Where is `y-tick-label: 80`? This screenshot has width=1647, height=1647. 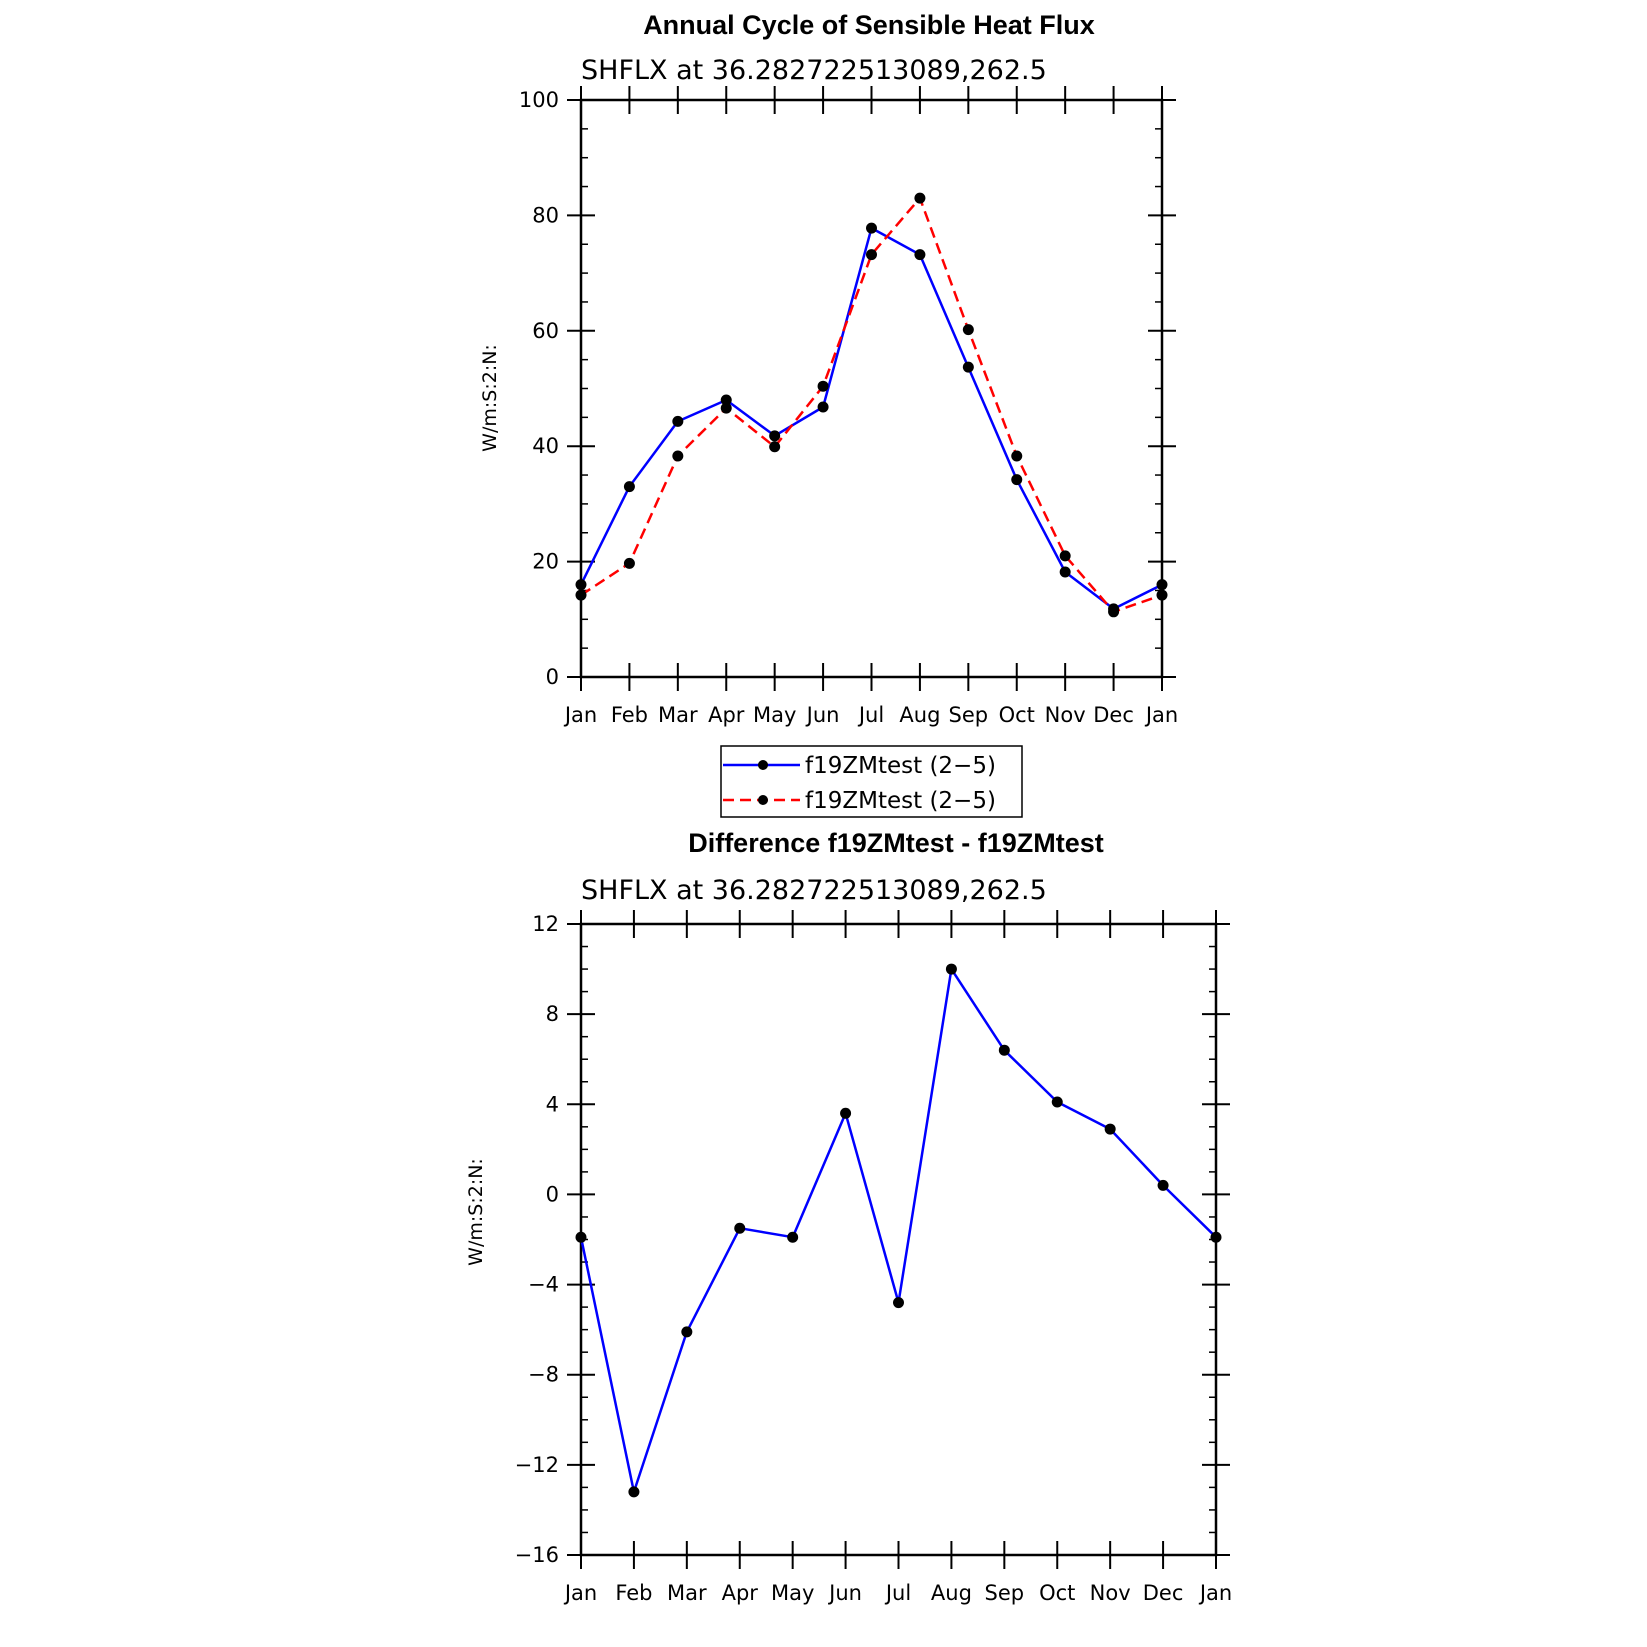
y-tick-label: 80 is located at coordinates (545, 215).